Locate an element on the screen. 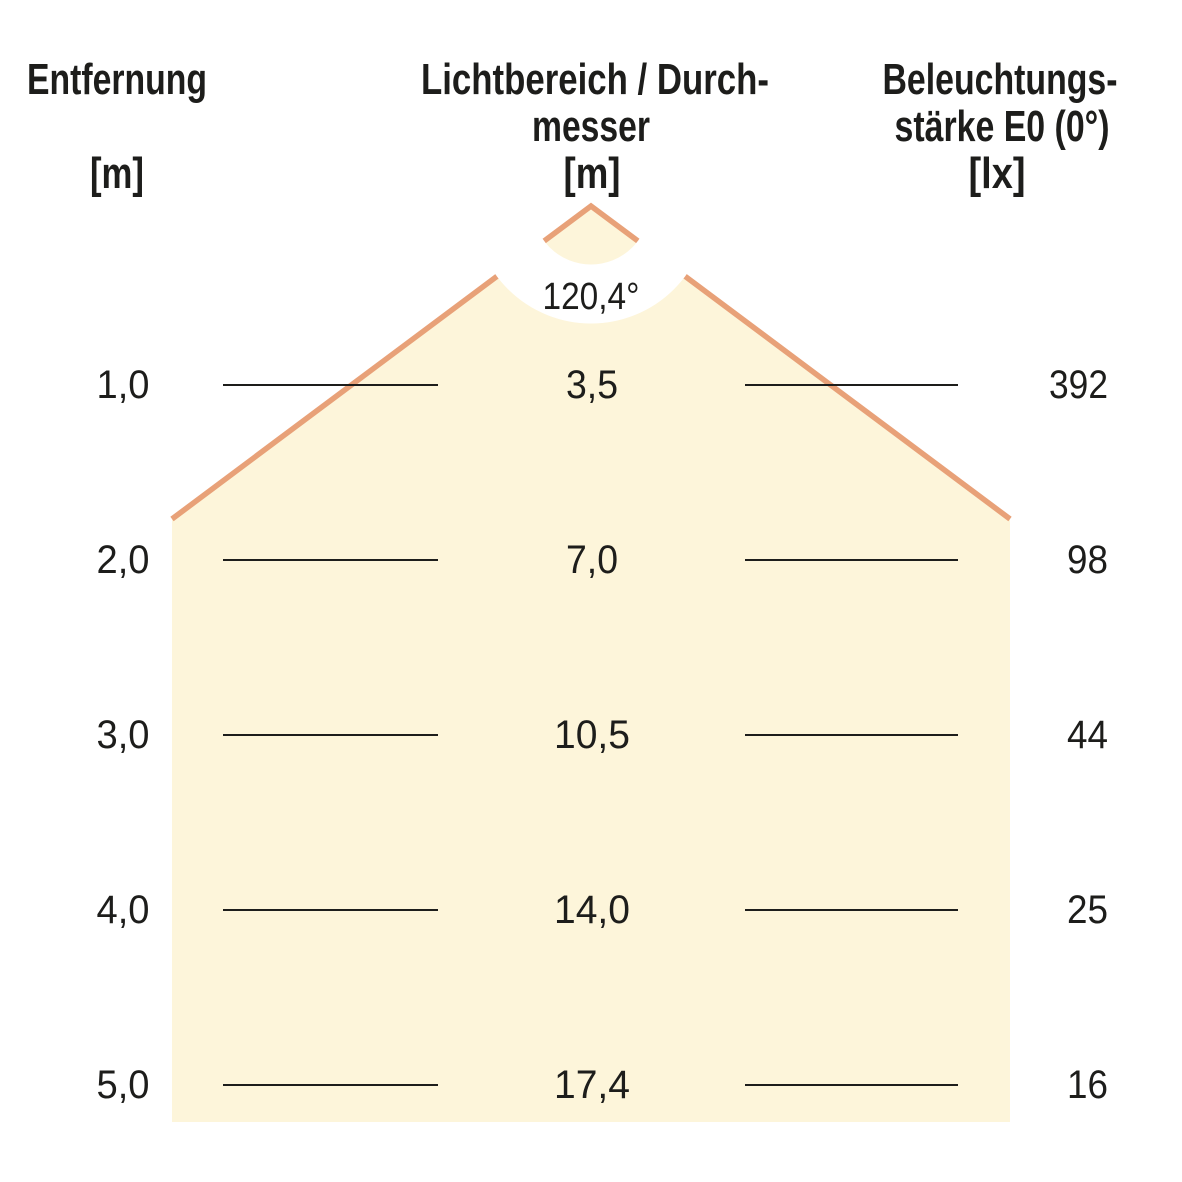  table-row: 3,0 10,5 44 is located at coordinates (603, 735).